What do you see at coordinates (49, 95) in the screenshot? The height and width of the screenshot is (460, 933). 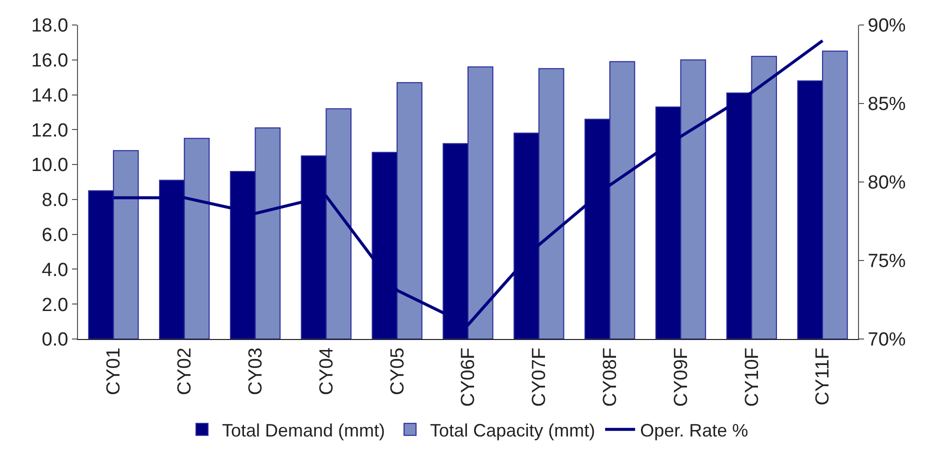 I see `y-tick-label: 14.0` at bounding box center [49, 95].